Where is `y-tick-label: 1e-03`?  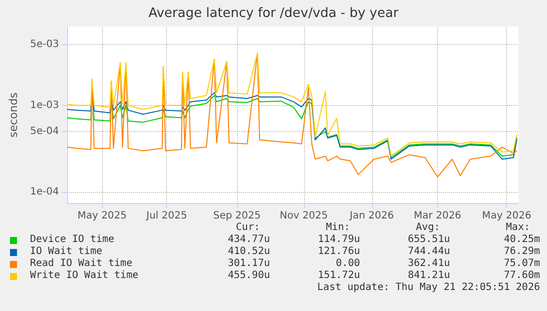 y-tick-label: 1e-03 is located at coordinates (44, 105).